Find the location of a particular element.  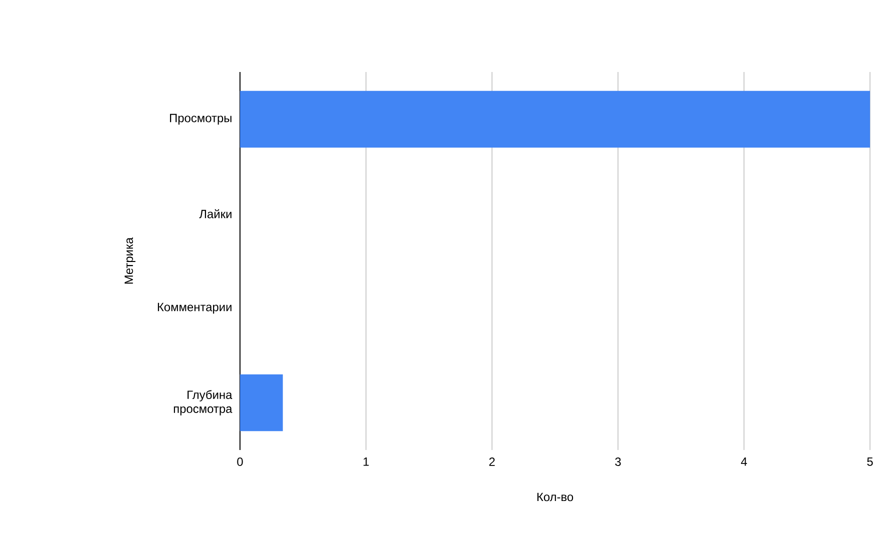

x-tick-label: 0 is located at coordinates (240, 462).